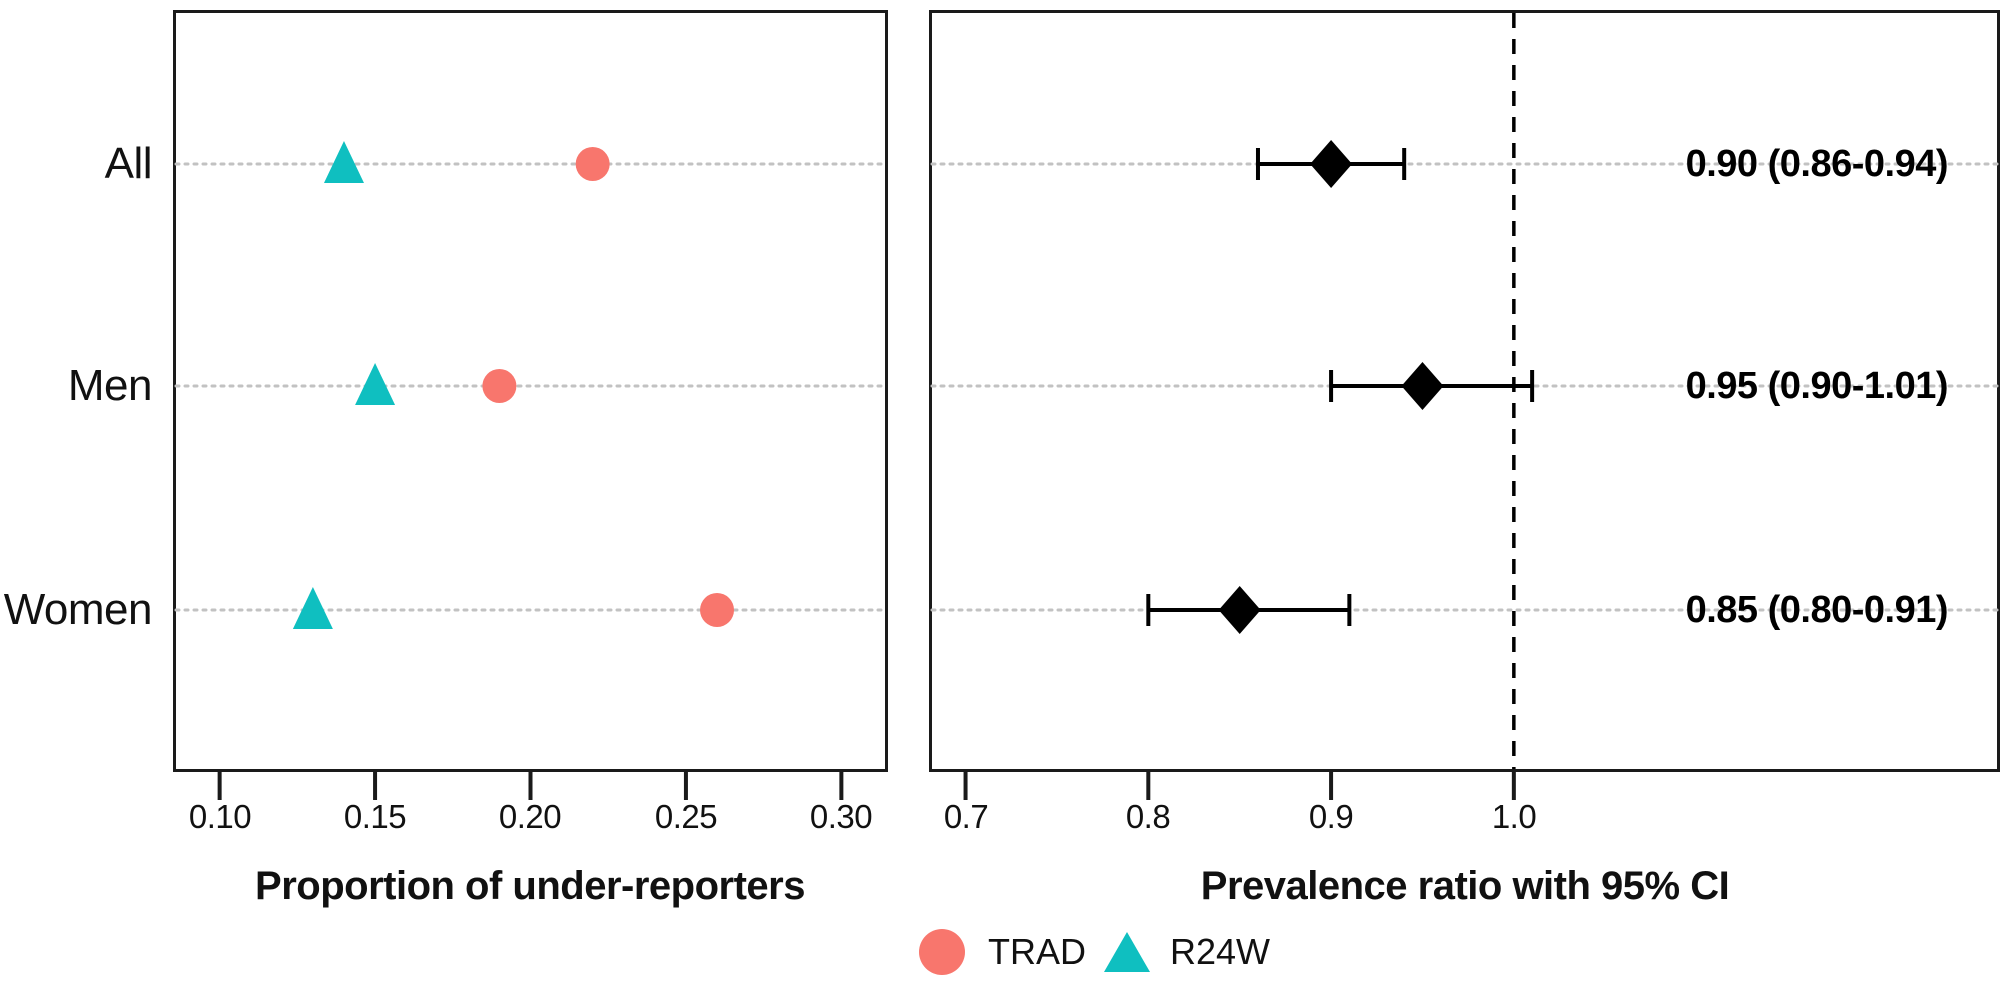 The image size is (2008, 989). What do you see at coordinates (1422, 386) in the screenshot?
I see `pr-diamond-men` at bounding box center [1422, 386].